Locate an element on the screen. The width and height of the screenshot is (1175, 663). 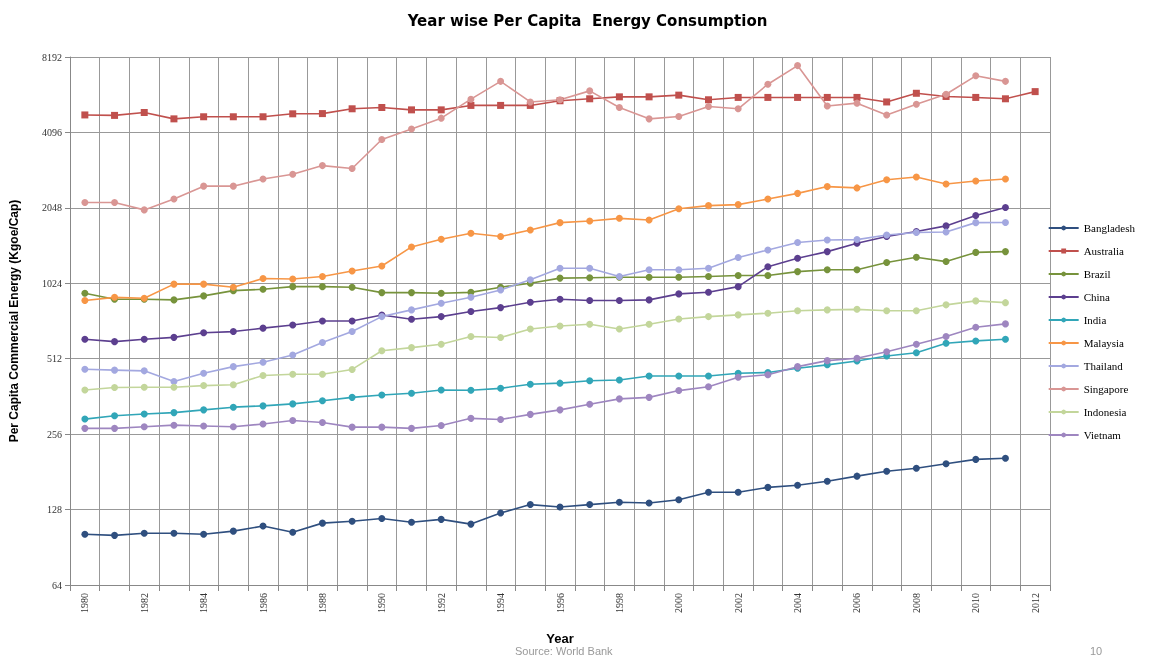
x-tick-label: 1988 is located at coordinates (322, 603).